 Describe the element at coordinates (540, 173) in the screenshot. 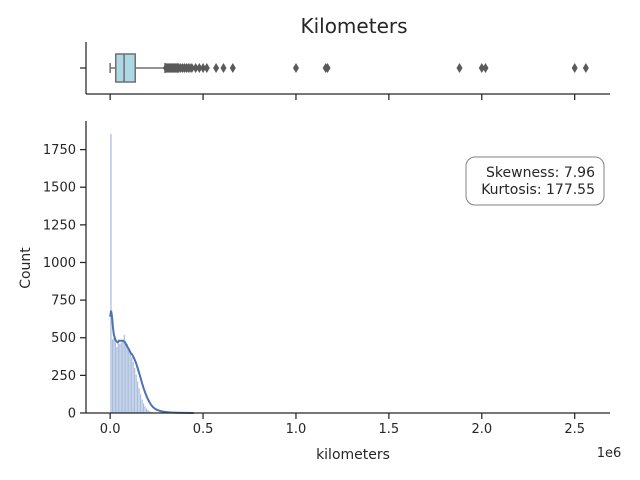

I see `skewness-text: Skewness: 7.96` at that location.